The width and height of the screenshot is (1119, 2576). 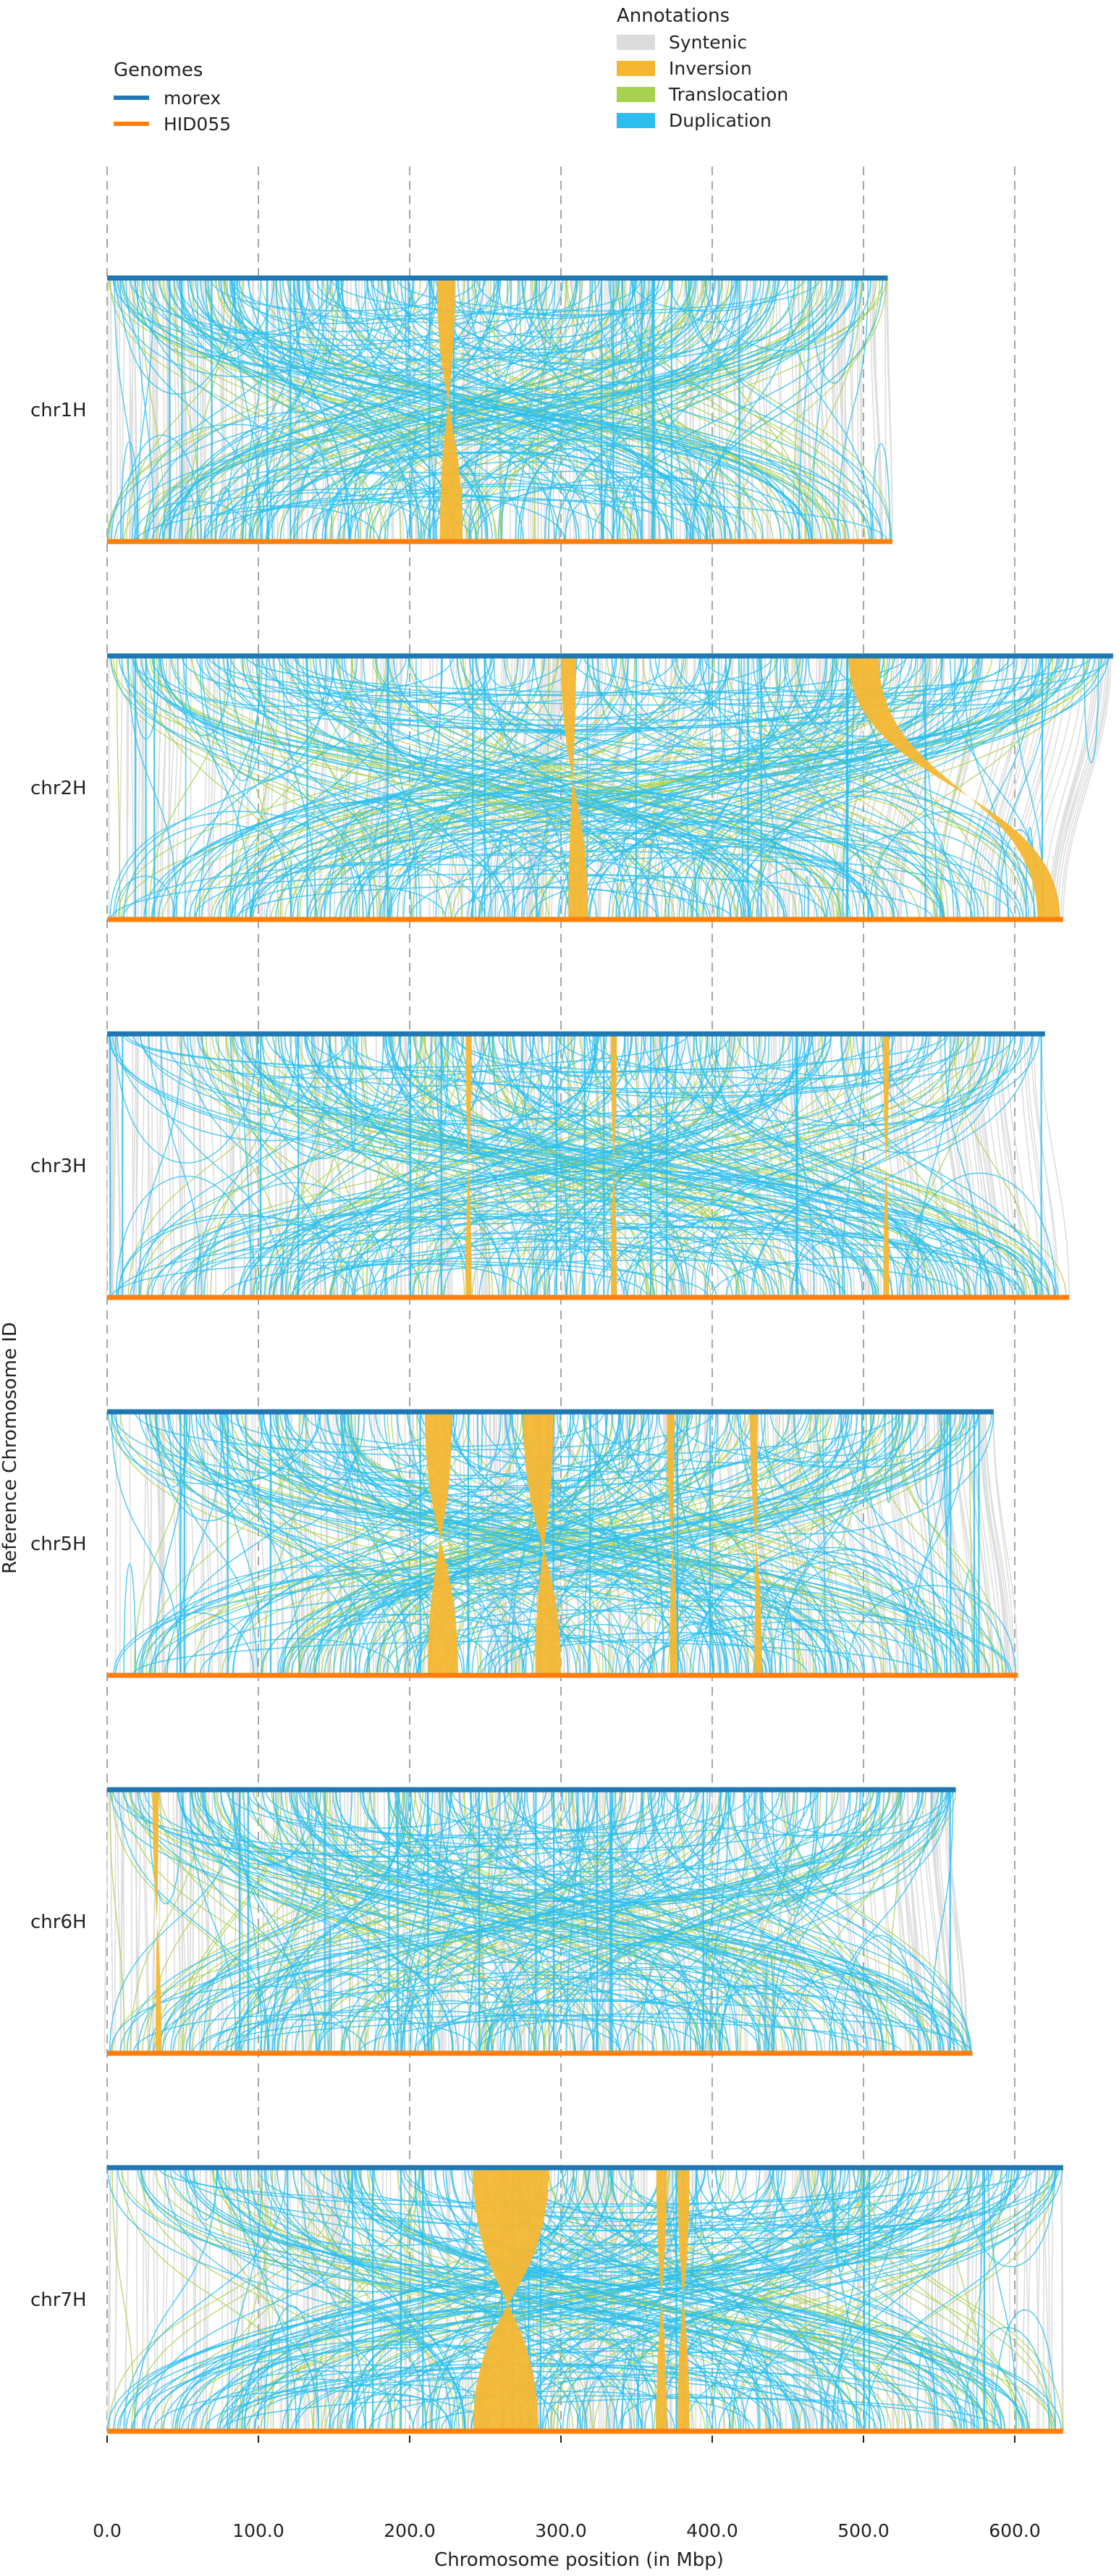 I want to click on inversion-links, so click(x=449, y=410).